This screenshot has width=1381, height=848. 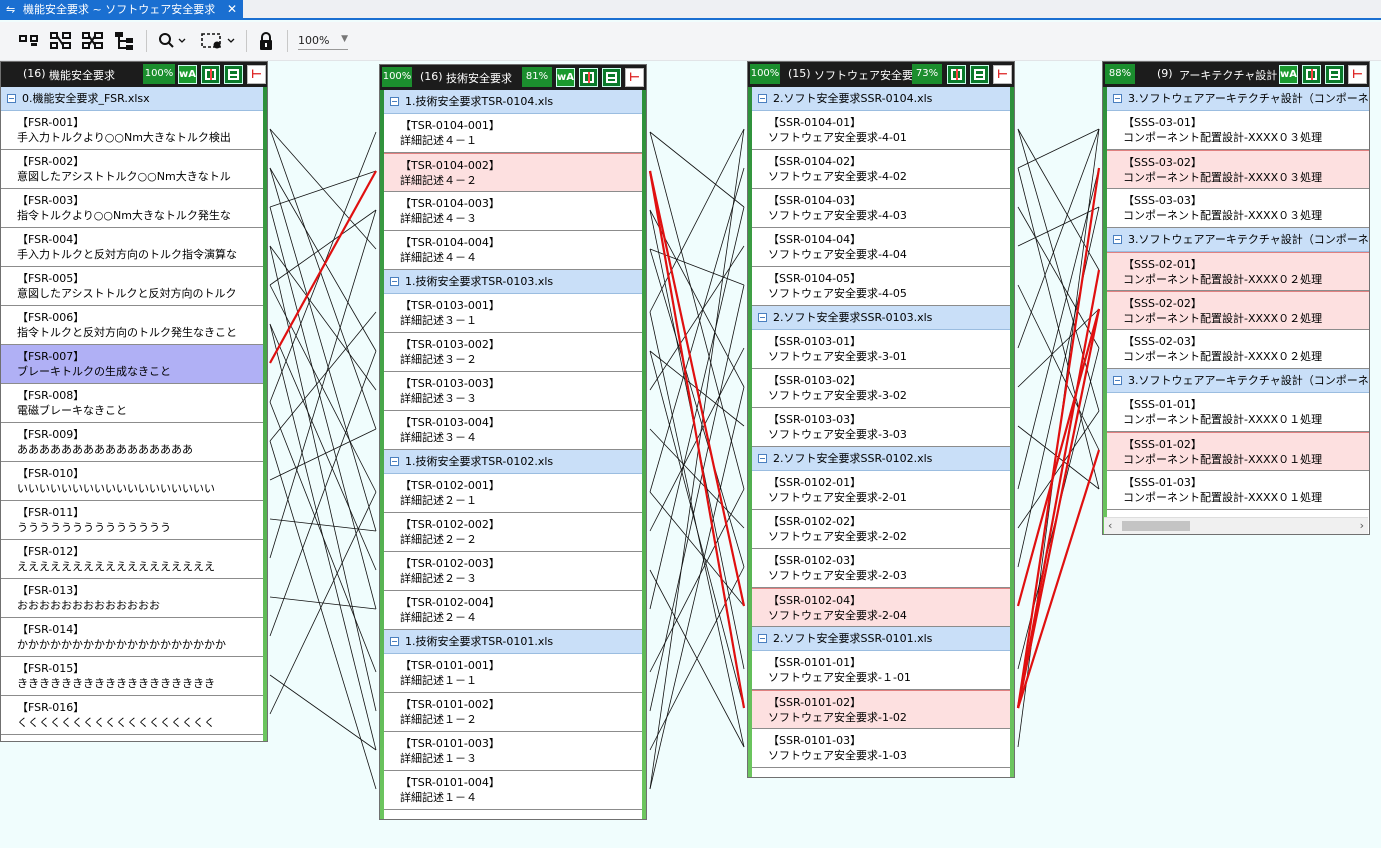 I want to click on requirement-item: 【SSR-0104-02】 ソフトウェア安全要求-4-02, so click(x=881, y=169).